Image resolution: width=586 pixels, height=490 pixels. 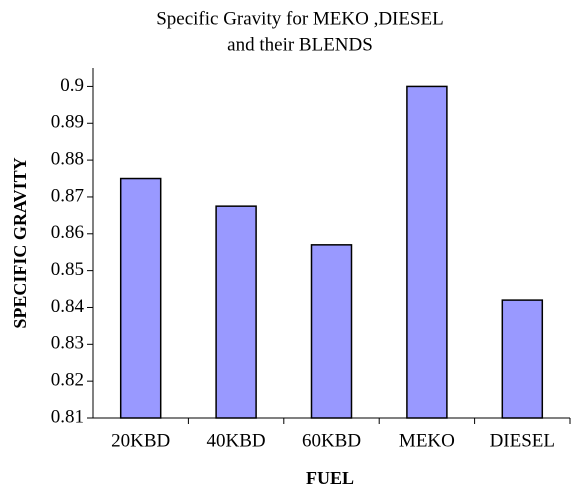 What do you see at coordinates (67, 158) in the screenshot?
I see `y-tick-label: 0.88` at bounding box center [67, 158].